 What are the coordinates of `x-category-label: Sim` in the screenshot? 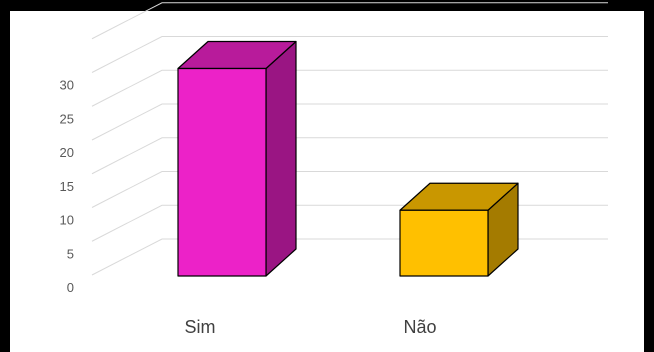 It's located at (200, 327).